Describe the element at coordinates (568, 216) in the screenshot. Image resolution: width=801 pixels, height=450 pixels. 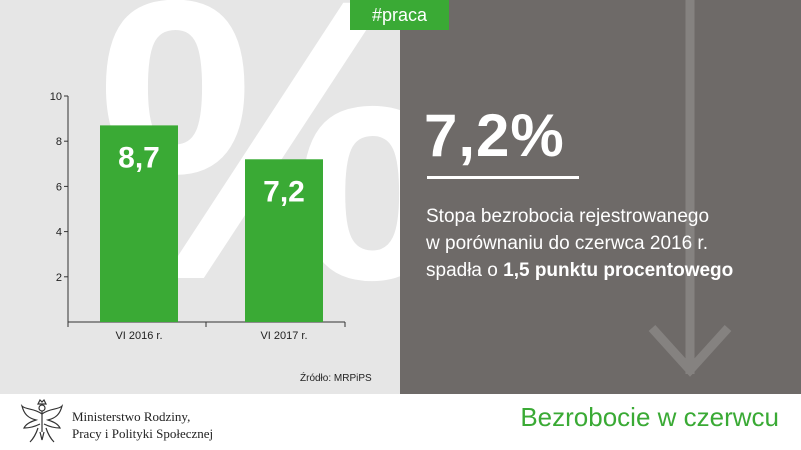
I see `description-line-1: Stopa bezrobocia rejestrowanego` at that location.